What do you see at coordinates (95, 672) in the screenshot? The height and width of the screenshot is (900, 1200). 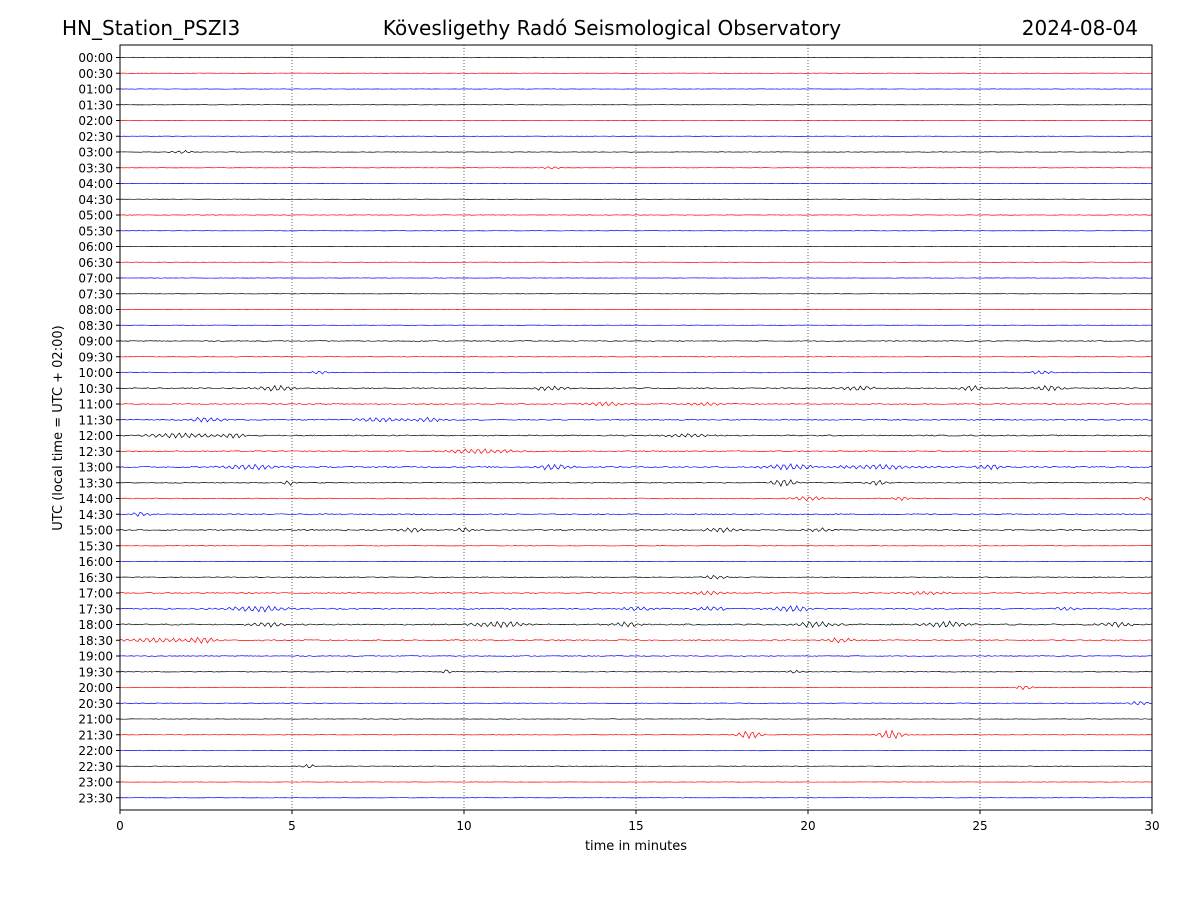 I see `y-tick-label-1930: 19:30` at bounding box center [95, 672].